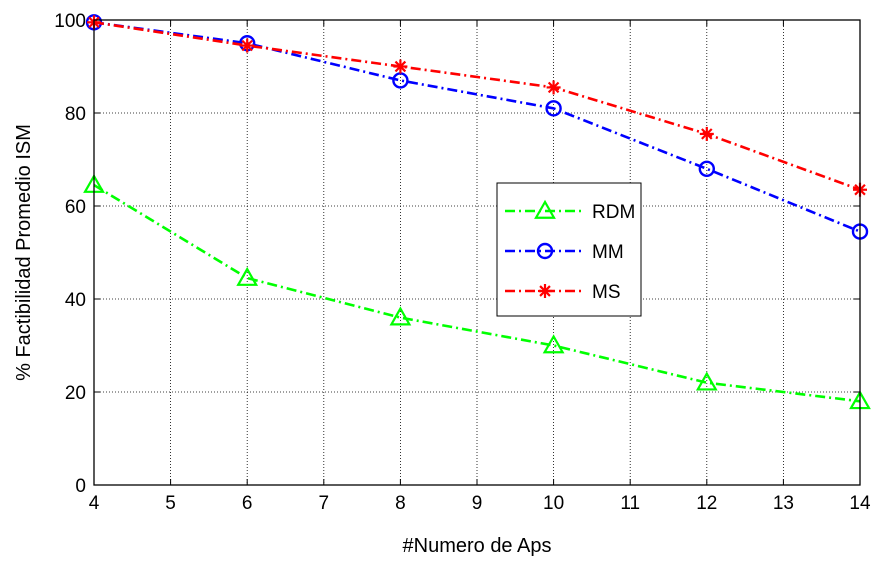 Image resolution: width=881 pixels, height=570 pixels. What do you see at coordinates (170, 503) in the screenshot?
I see `x-tick-label: 5` at bounding box center [170, 503].